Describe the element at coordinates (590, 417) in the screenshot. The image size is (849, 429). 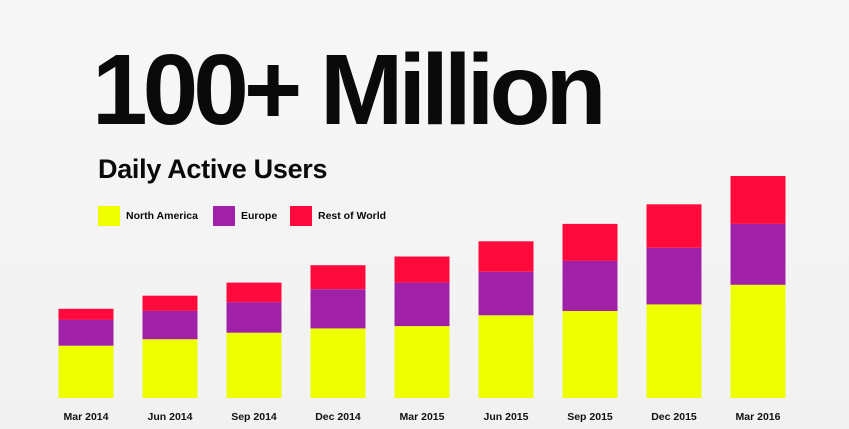
I see `x-tick-label-sep-2015: Sep 2015` at that location.